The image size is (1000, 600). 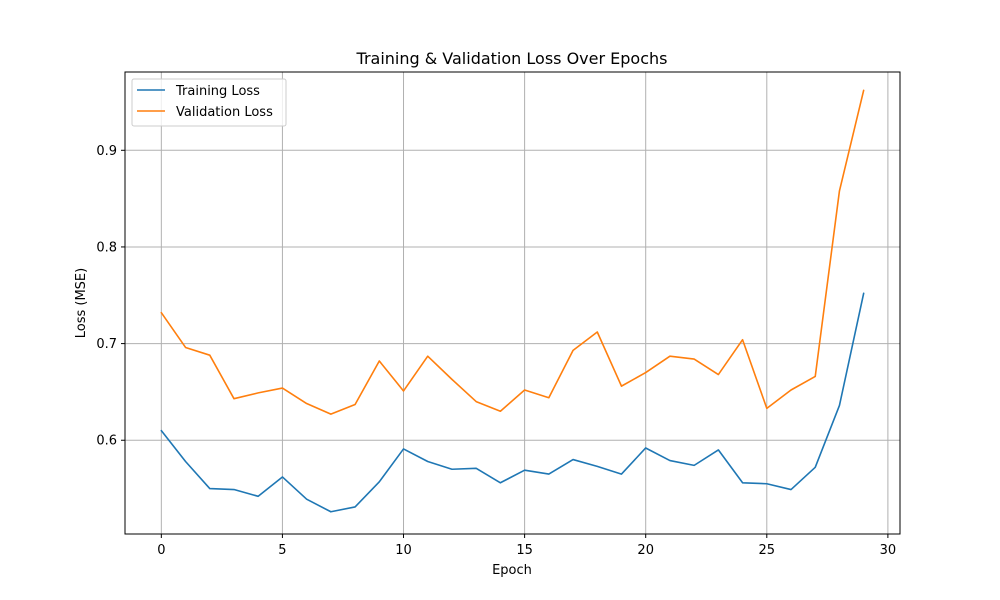 I want to click on x-tick-label: 10, so click(x=403, y=550).